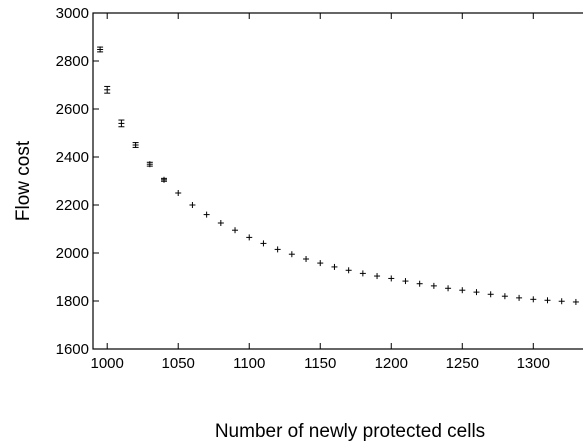 This screenshot has height=443, width=583. What do you see at coordinates (107, 363) in the screenshot?
I see `x-tick-label: 1000` at bounding box center [107, 363].